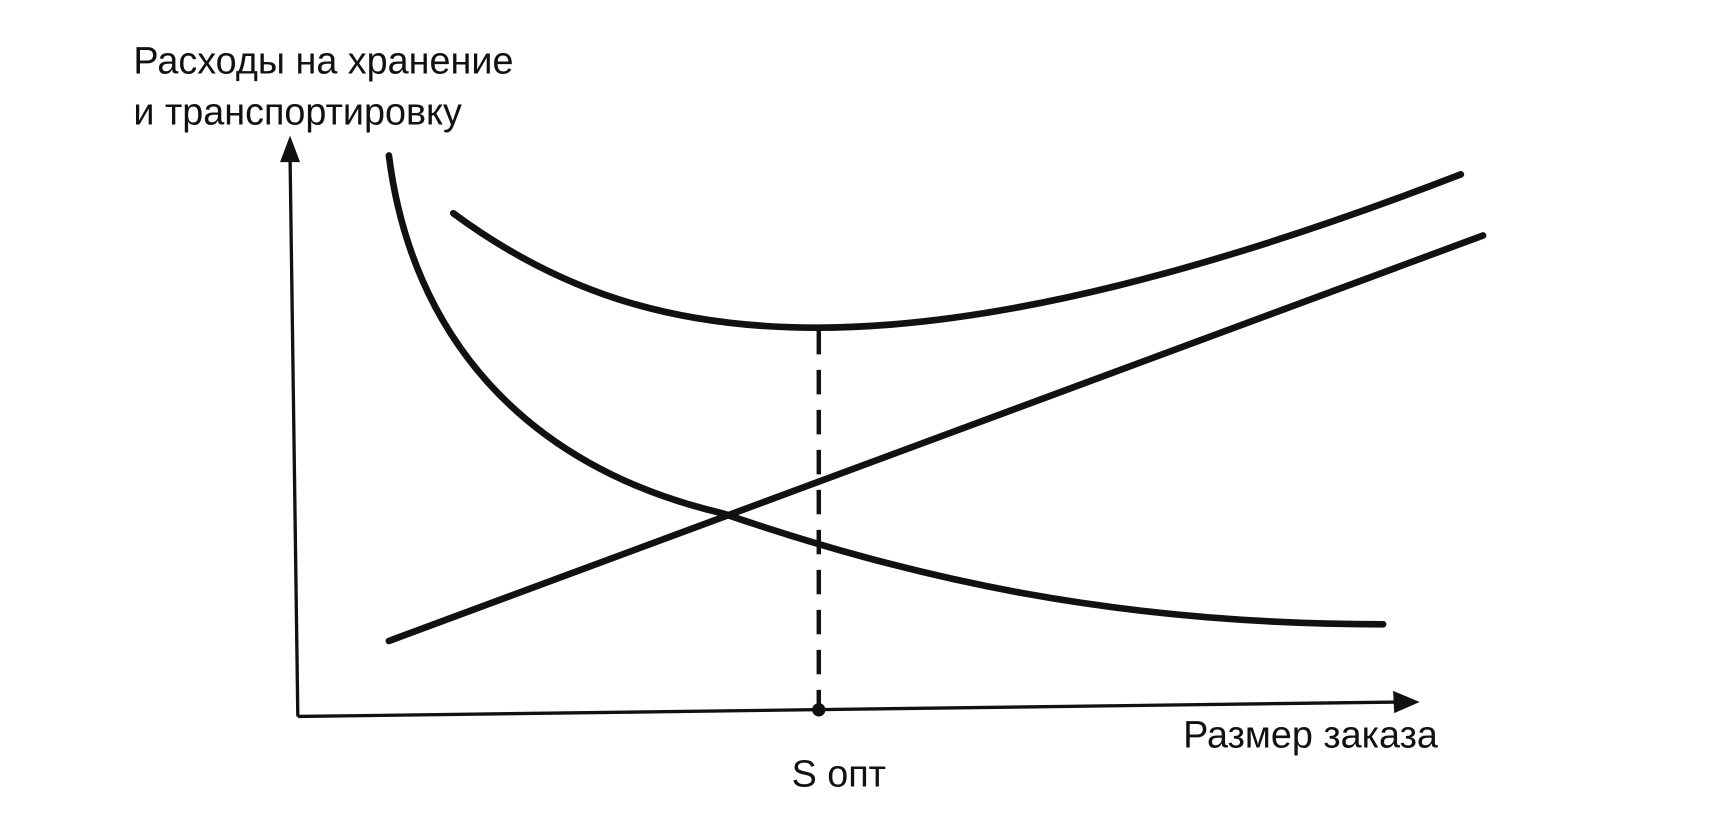 The image size is (1722, 822). What do you see at coordinates (819, 710) in the screenshot?
I see `optimum-point` at bounding box center [819, 710].